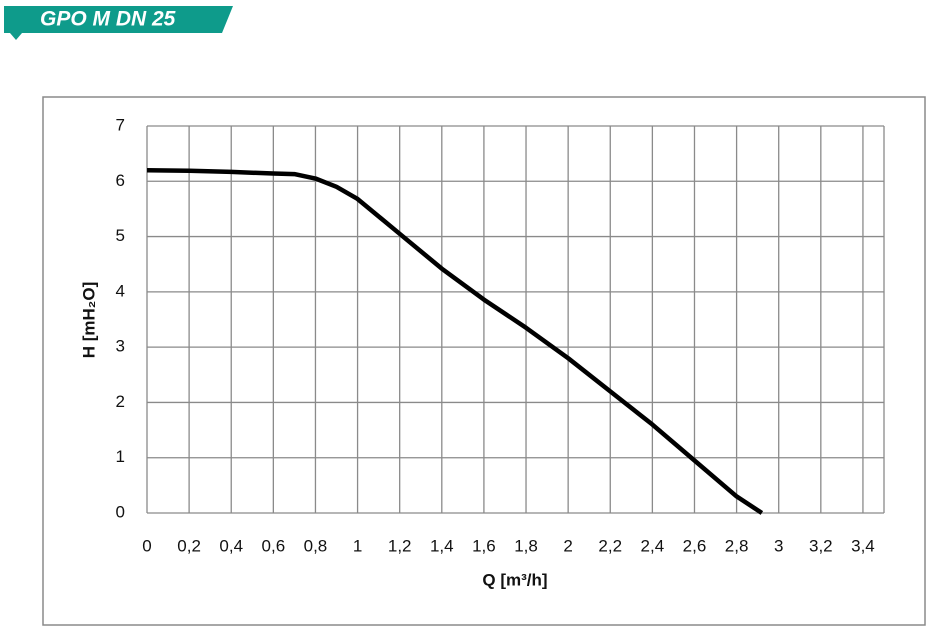 This screenshot has width=930, height=631. What do you see at coordinates (108, 19) in the screenshot?
I see `chart-title: GPO M DN 25` at bounding box center [108, 19].